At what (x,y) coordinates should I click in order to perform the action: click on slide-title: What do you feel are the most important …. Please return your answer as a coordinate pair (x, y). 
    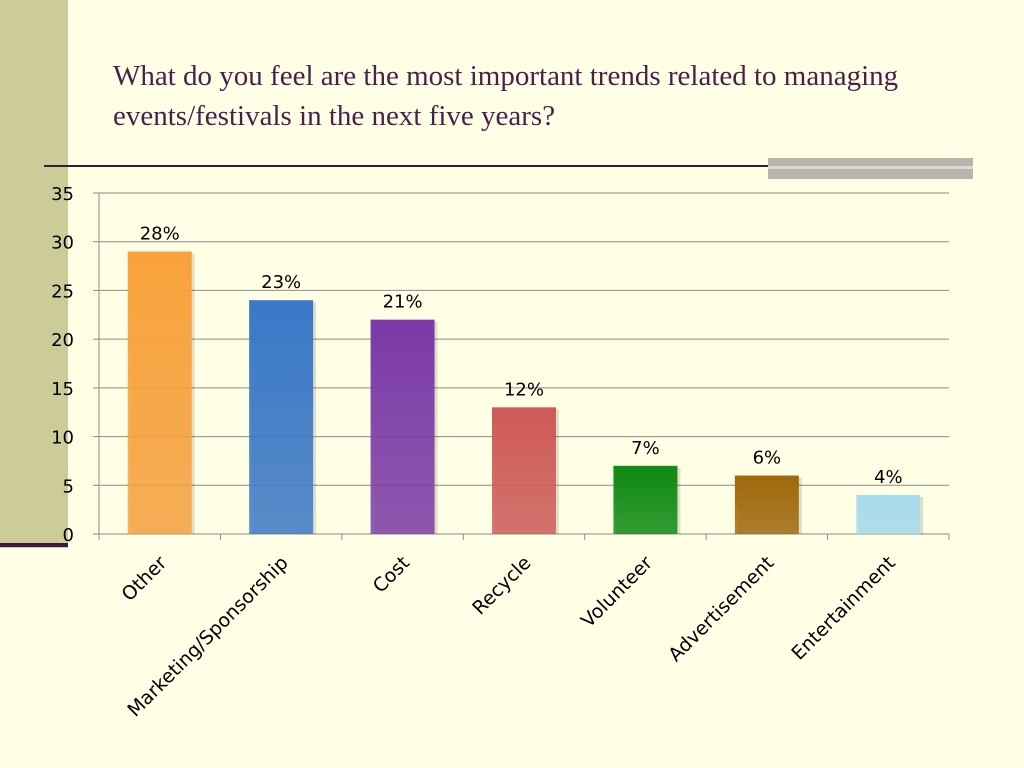
    Looking at the image, I should click on (506, 96).